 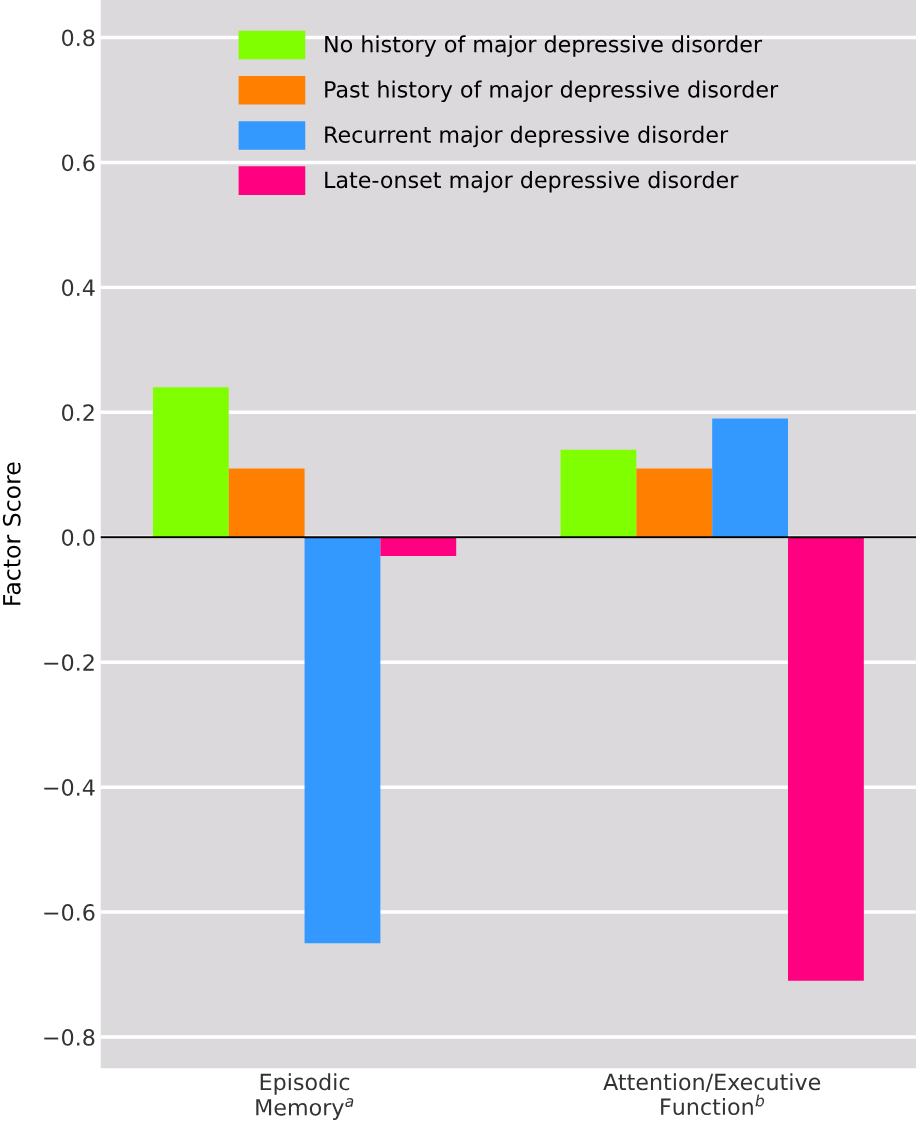 What do you see at coordinates (11, 533) in the screenshot?
I see `y-axis-title: Factor Score` at bounding box center [11, 533].